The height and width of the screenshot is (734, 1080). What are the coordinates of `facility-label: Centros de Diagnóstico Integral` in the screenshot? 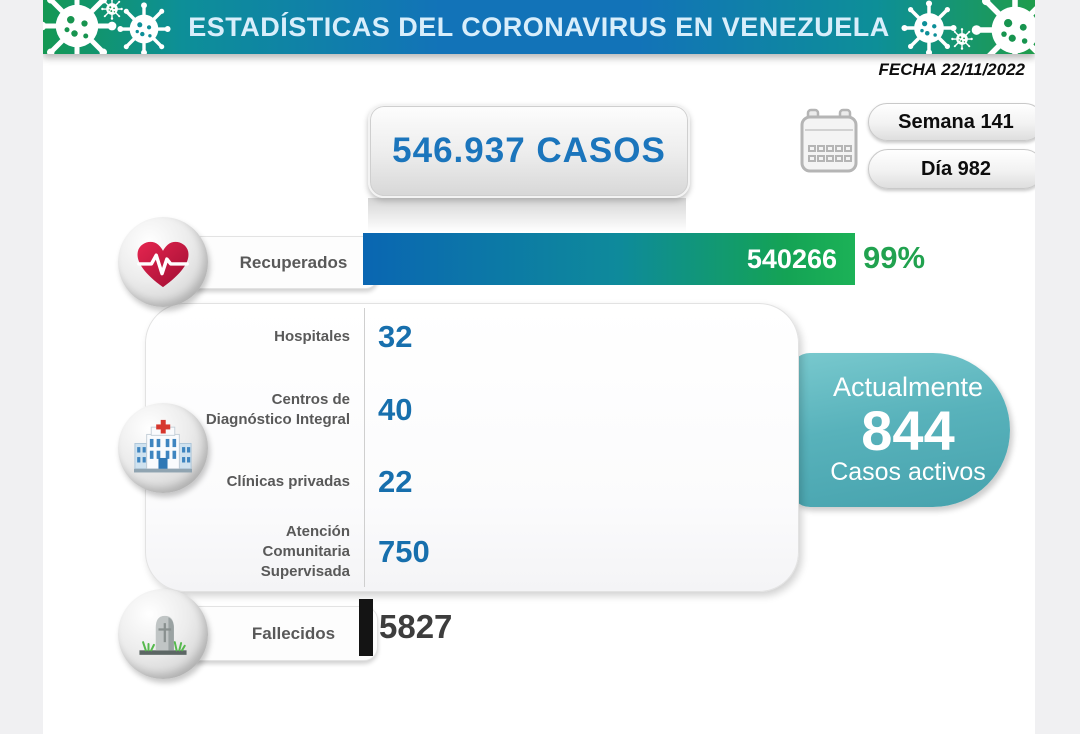 It's located at (277, 409).